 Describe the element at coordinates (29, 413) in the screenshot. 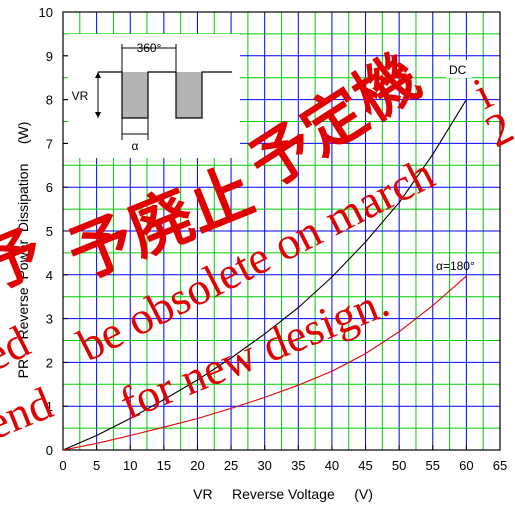

I see `watermark-frag-2: end` at that location.